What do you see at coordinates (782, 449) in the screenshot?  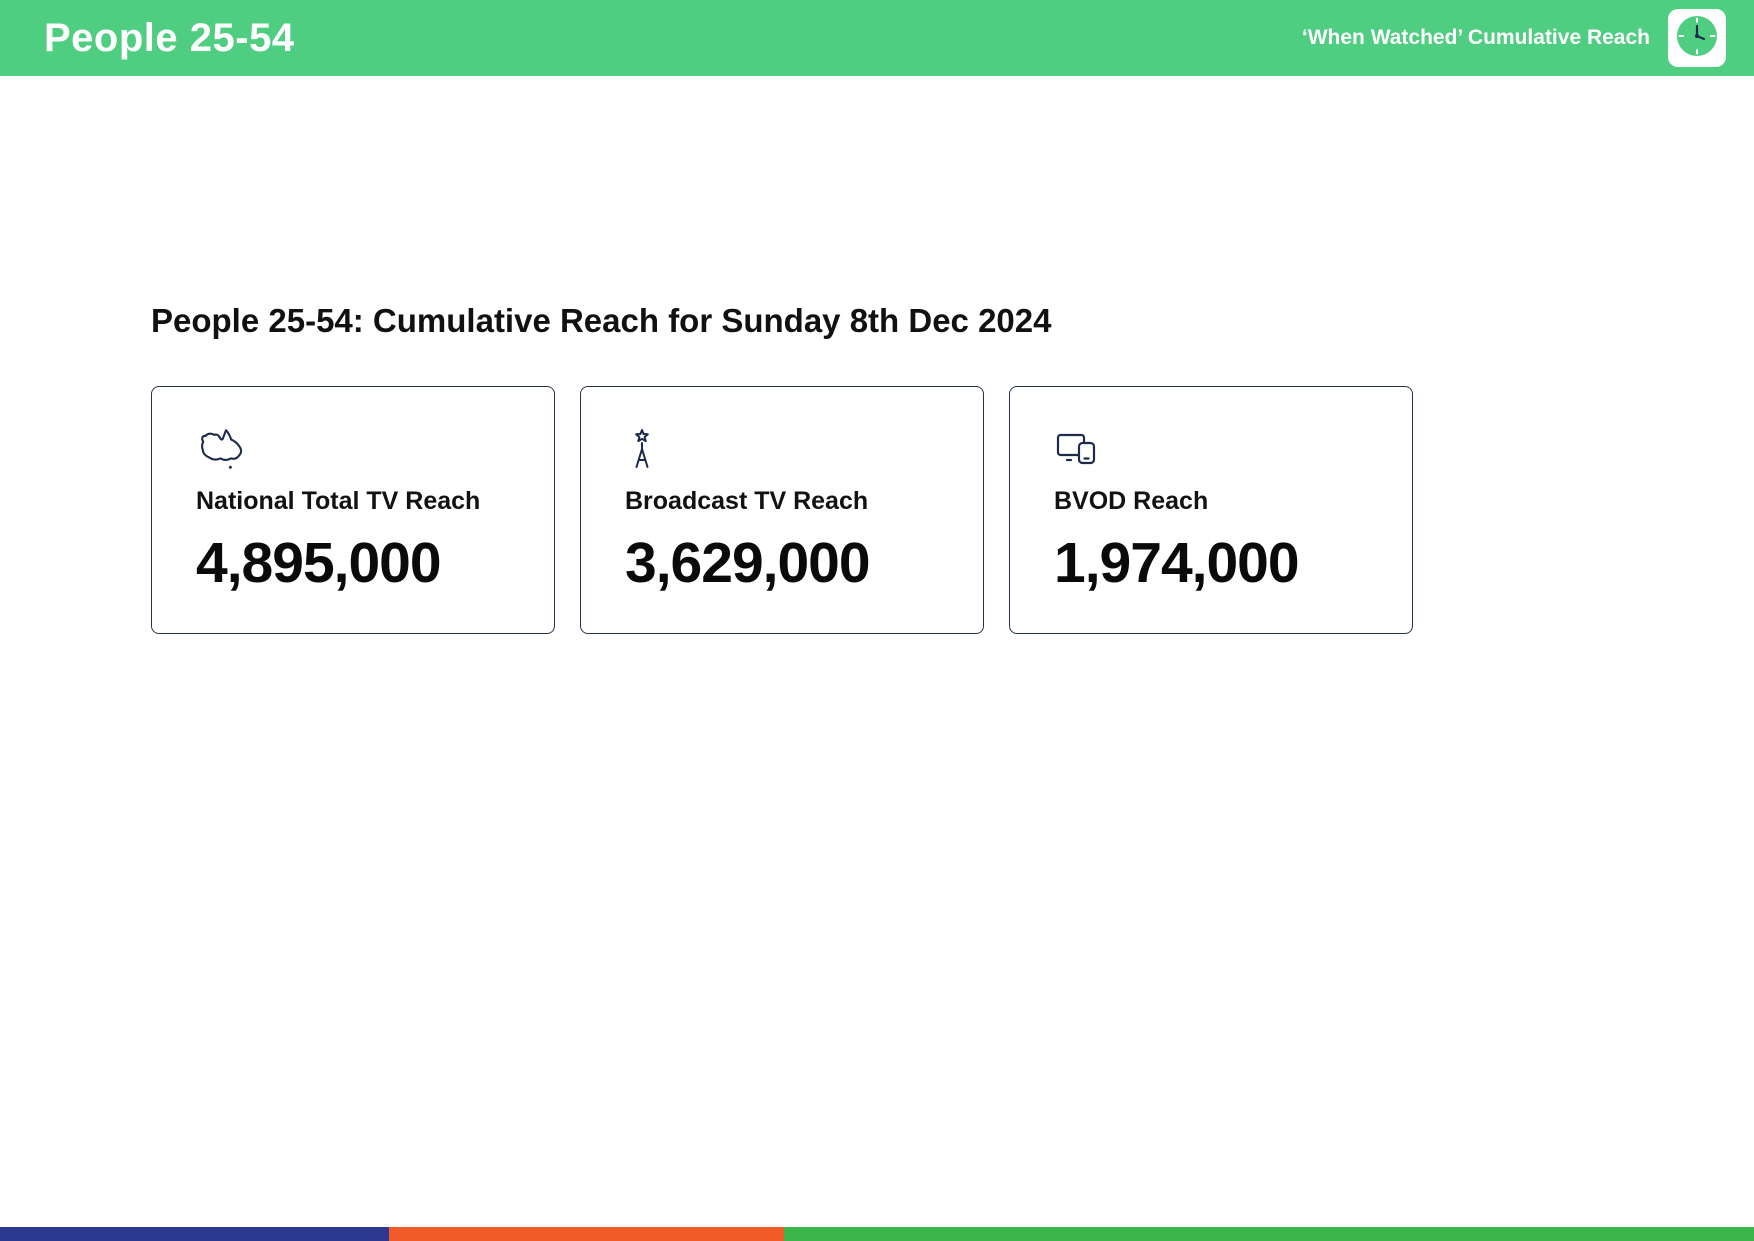 I see `broadcast-antenna-icon` at bounding box center [782, 449].